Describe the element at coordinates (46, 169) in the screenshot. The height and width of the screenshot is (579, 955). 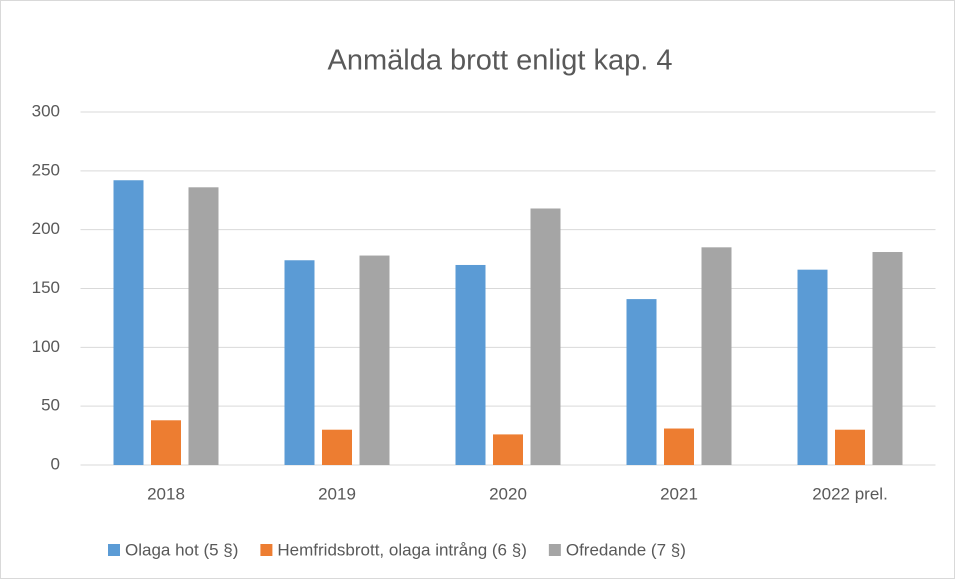
I see `y-tick-label: 250` at that location.